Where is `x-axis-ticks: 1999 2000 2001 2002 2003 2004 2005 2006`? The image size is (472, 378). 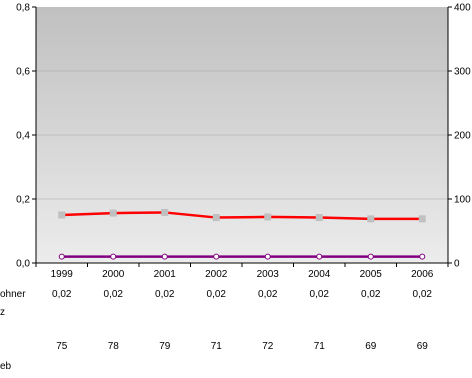
x-axis-ticks: 1999 2000 2001 2002 2003 2004 2005 2006 is located at coordinates (242, 271).